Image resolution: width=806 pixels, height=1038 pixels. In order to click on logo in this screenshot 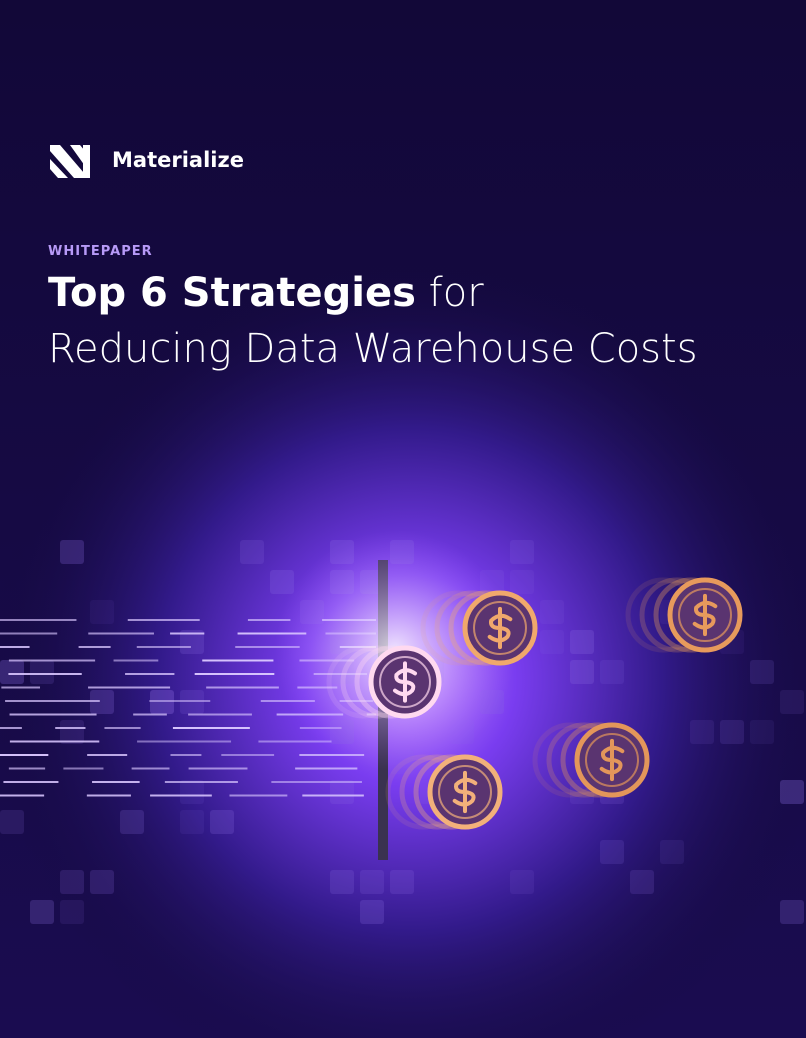, I will do `click(70, 161)`.